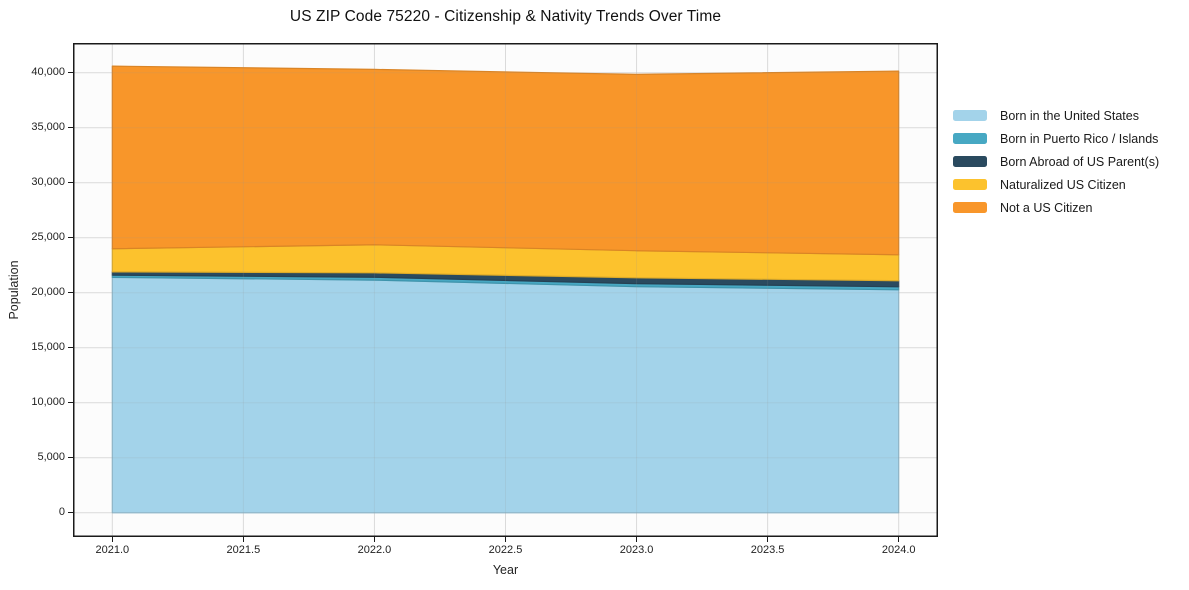 This screenshot has height=590, width=1189. I want to click on legend-item: Born Abroad of US Parent(s), so click(1056, 161).